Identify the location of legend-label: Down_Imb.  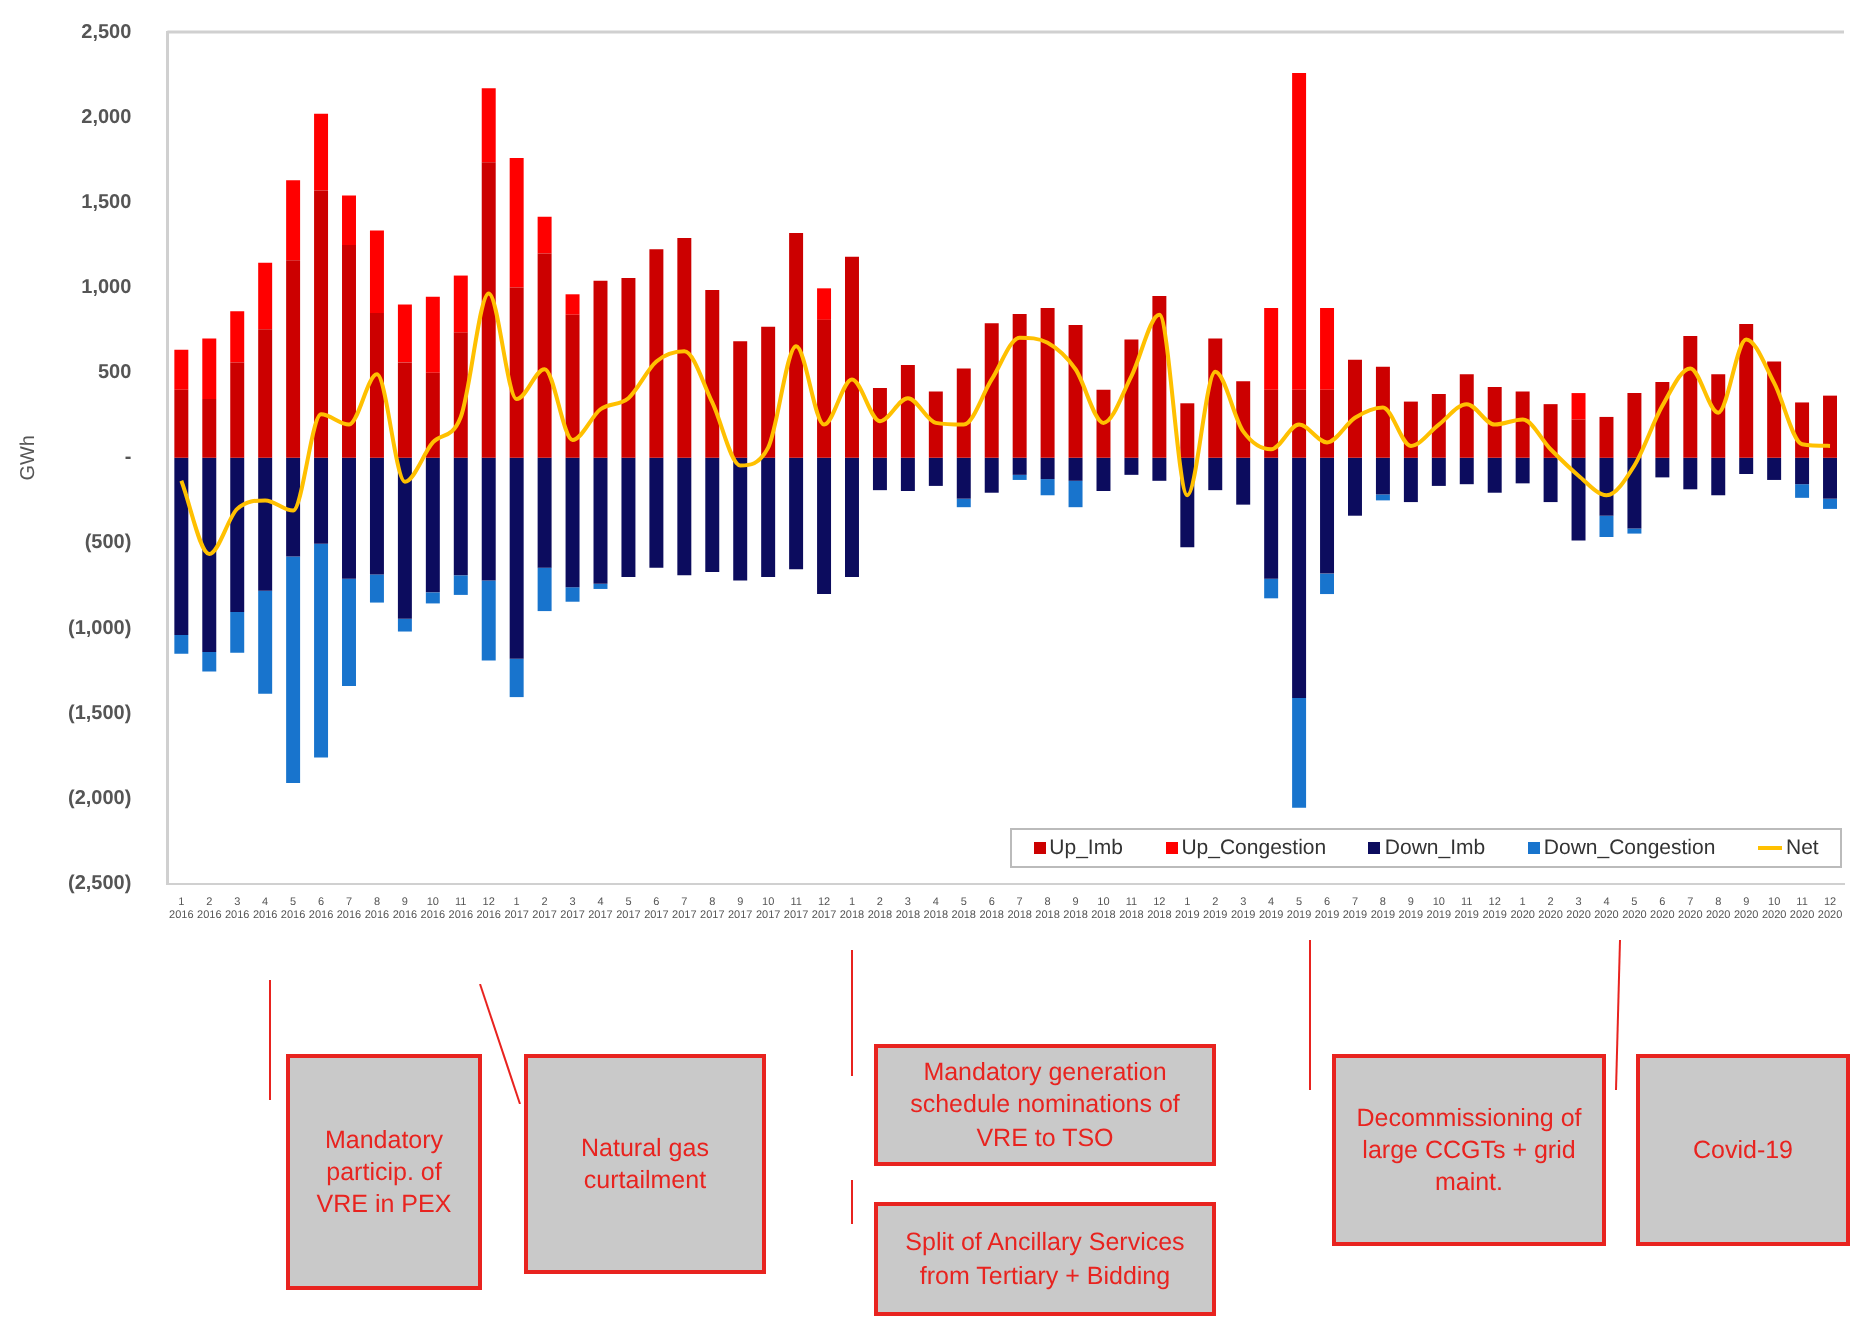
(1435, 848).